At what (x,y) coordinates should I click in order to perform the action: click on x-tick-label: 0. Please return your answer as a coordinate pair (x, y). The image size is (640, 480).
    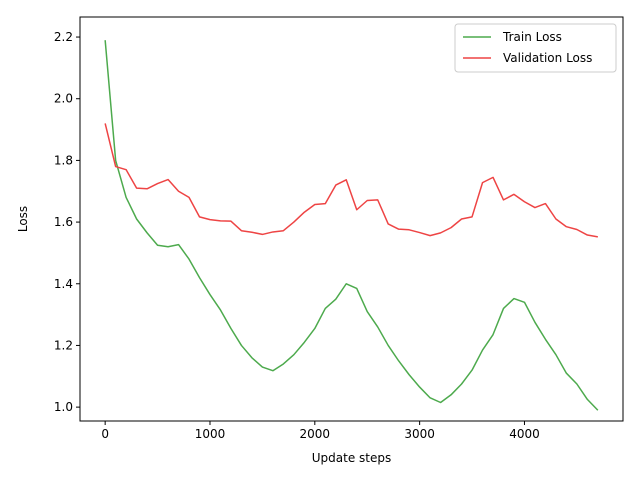
    Looking at the image, I should click on (105, 434).